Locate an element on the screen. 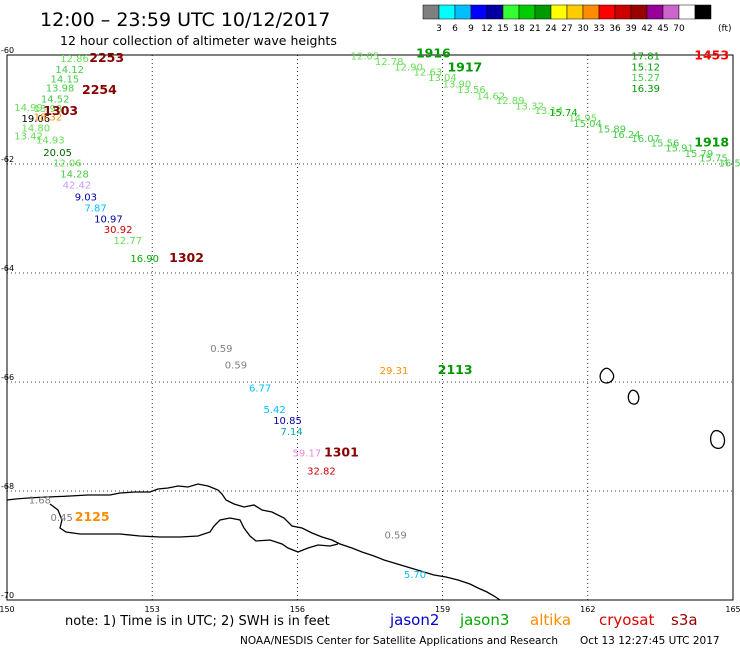 This screenshot has height=650, width=740. latitude-tick-label: -62 is located at coordinates (7, 159).